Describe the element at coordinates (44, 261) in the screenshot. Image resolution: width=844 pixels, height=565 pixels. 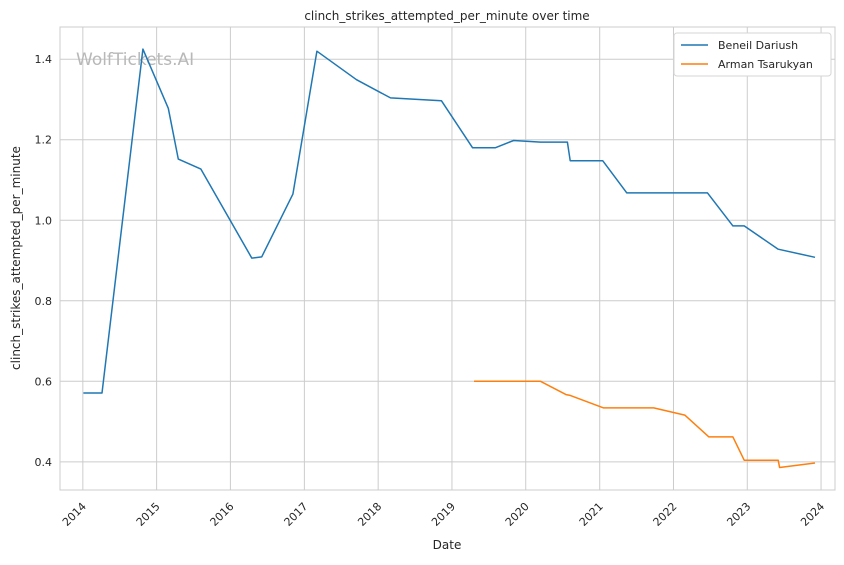
I see `y-tick-labels: 0.4 0.6 0.8 1.0 1.2 1.4` at that location.